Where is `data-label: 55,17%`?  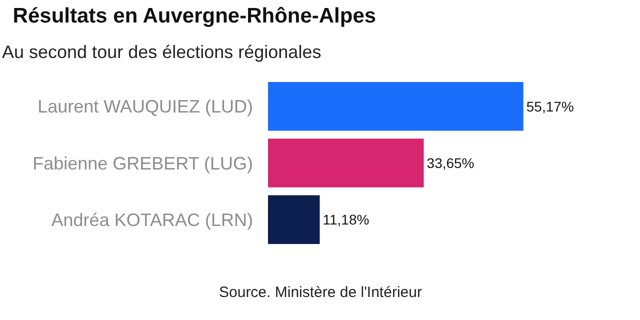 data-label: 55,17% is located at coordinates (550, 106).